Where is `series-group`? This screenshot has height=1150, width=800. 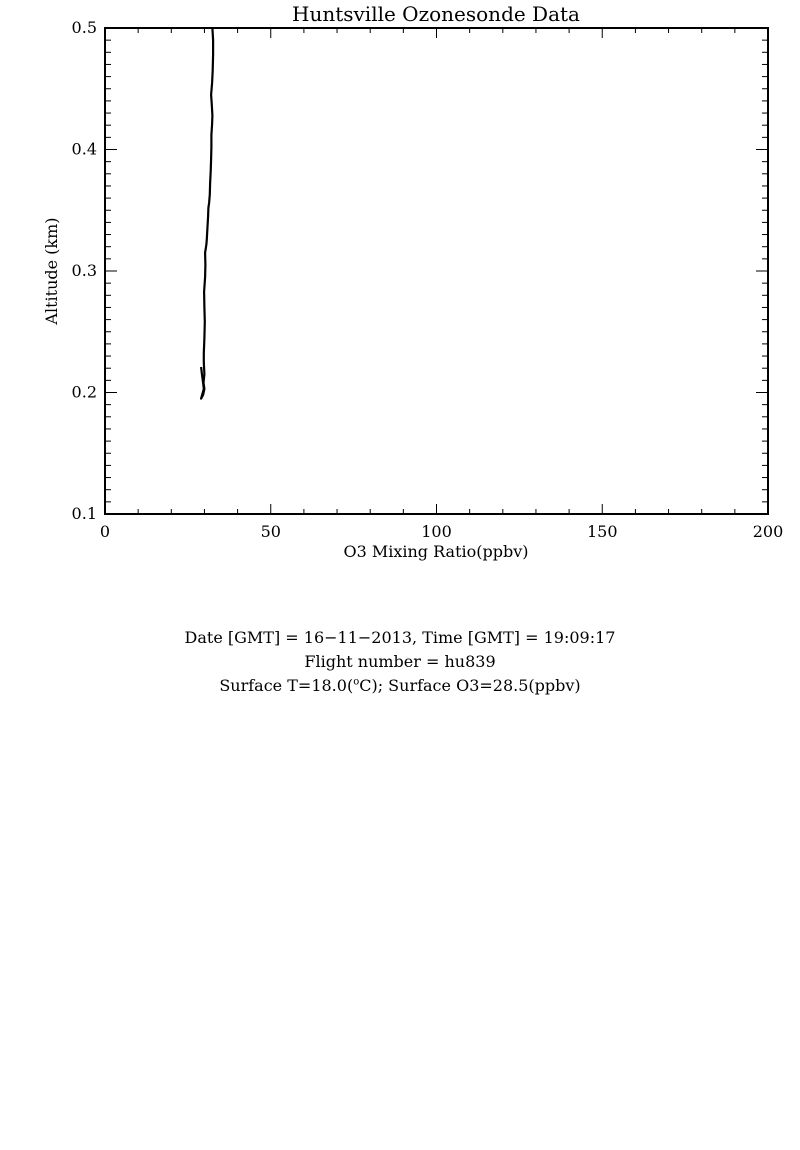
series-group is located at coordinates (207, 213).